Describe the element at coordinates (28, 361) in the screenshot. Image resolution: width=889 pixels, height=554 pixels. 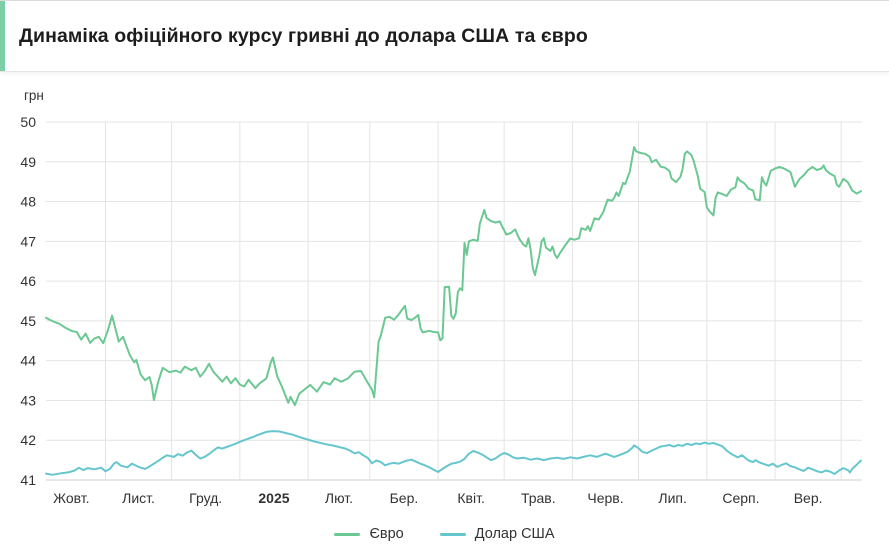
I see `y-axis-tick-label: 44` at that location.